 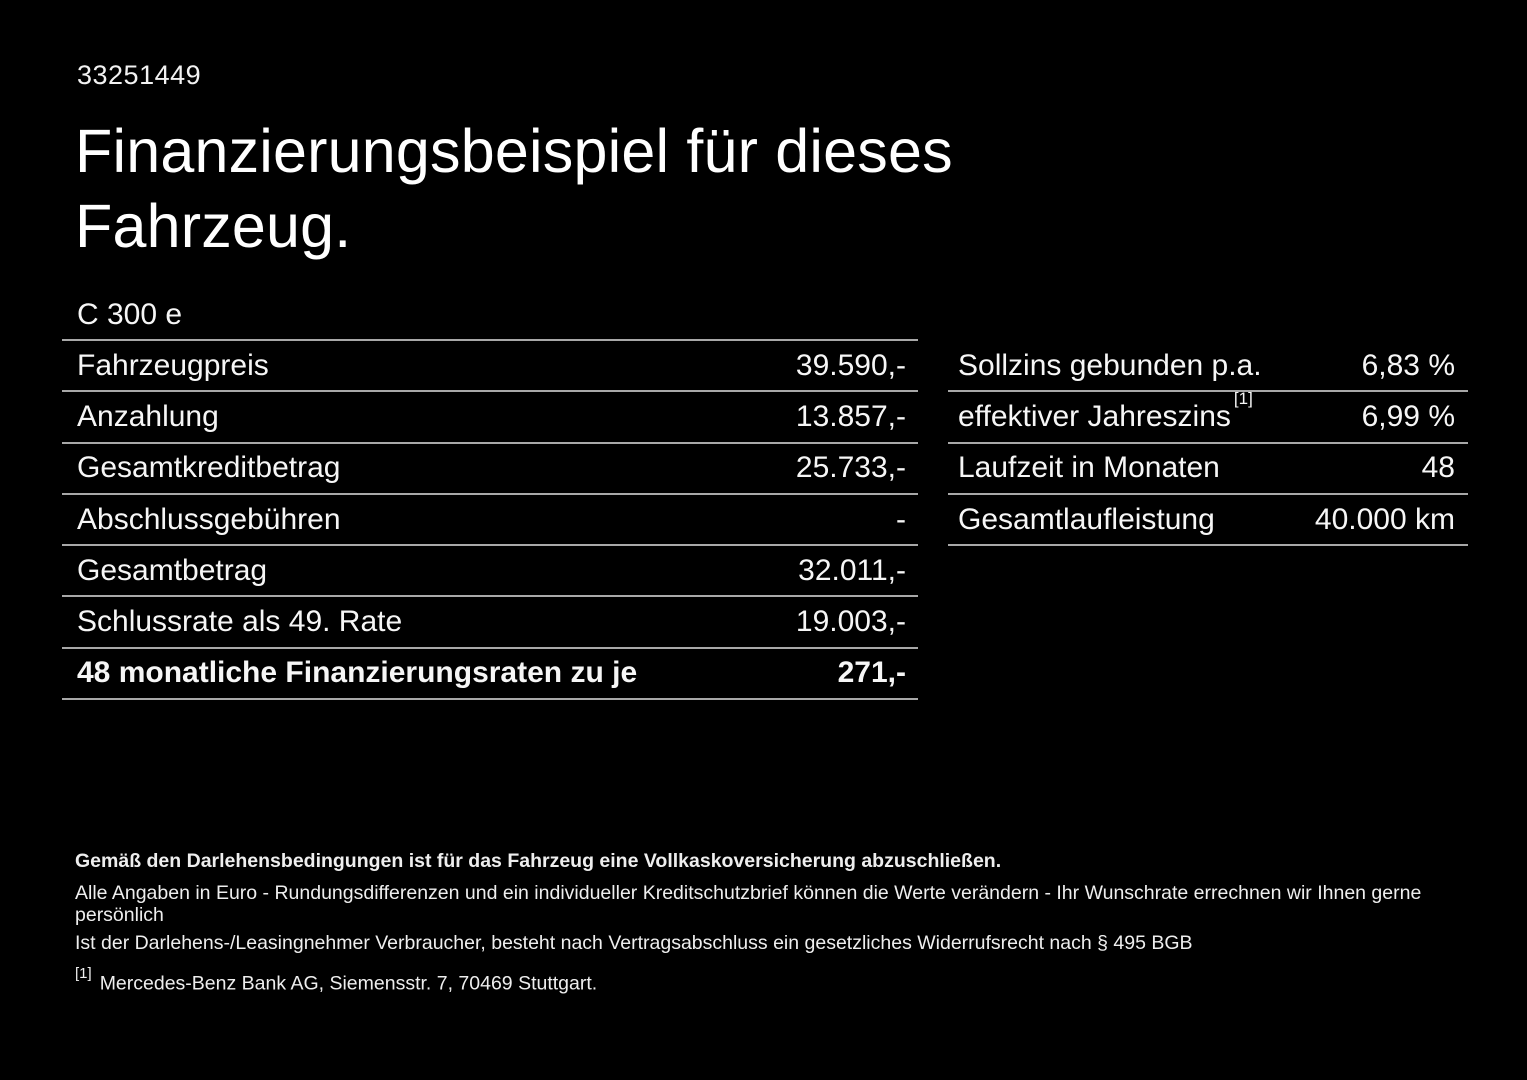 I want to click on footnote-marker: [1], so click(x=83, y=973).